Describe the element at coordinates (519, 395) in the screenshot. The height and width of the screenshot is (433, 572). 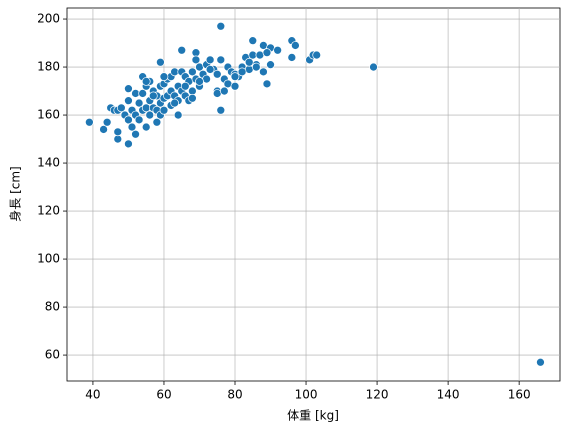
I see `x-tick-label: 160` at that location.